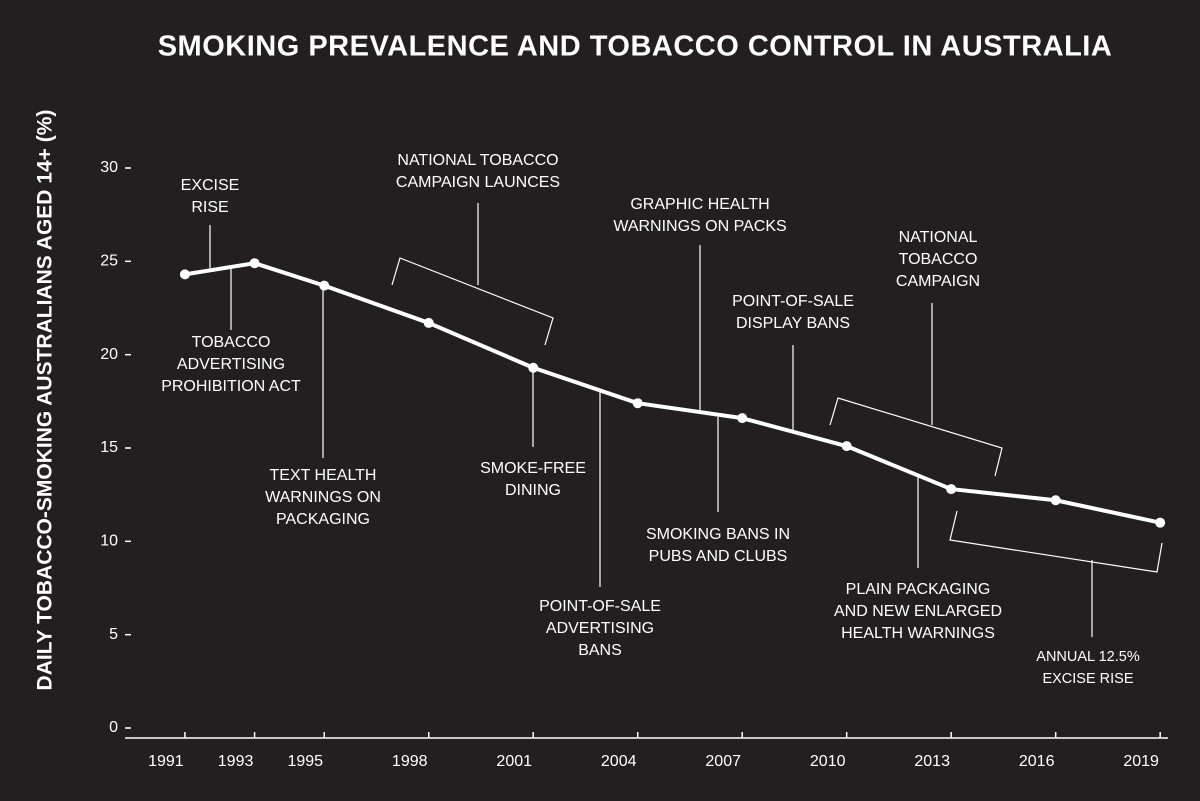 This screenshot has height=801, width=1200. I want to click on annotation-text: NATIONAL, so click(938, 237).